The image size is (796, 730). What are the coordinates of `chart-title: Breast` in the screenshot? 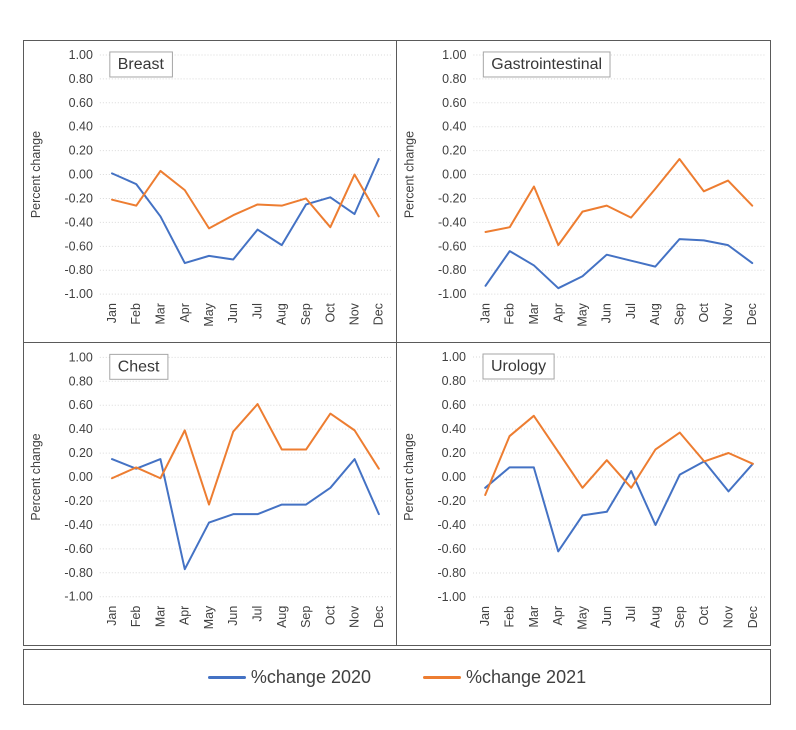 It's located at (141, 64).